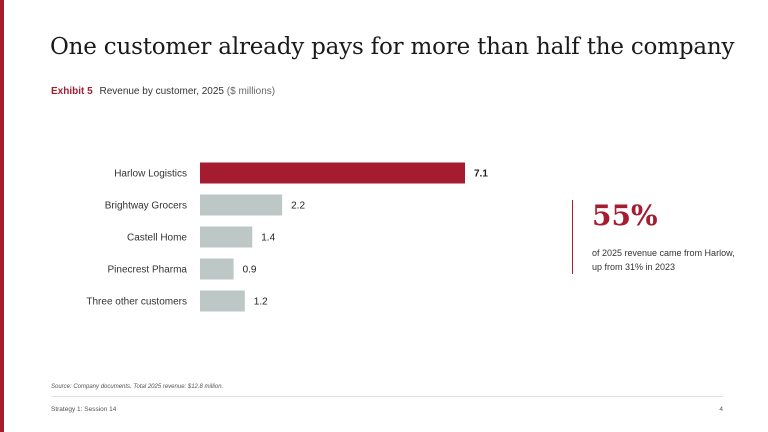 This screenshot has height=432, width=768. What do you see at coordinates (150, 174) in the screenshot?
I see `category-label: Harlow Logistics` at bounding box center [150, 174].